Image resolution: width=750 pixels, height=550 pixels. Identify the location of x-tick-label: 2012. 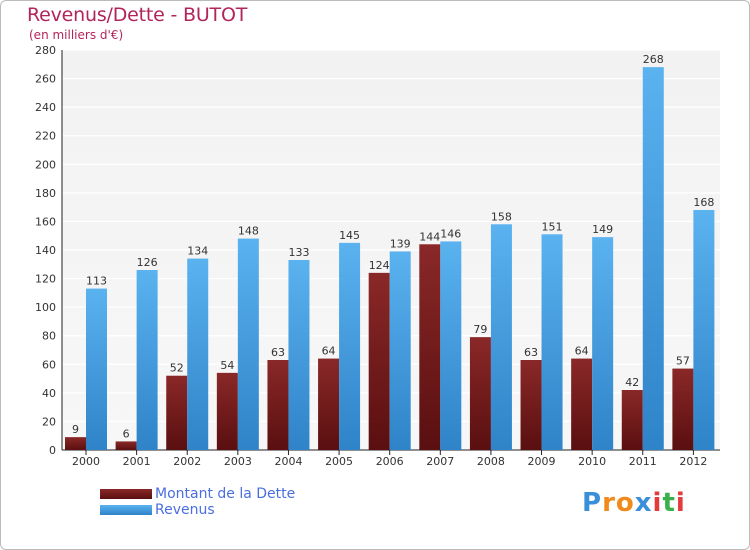
(693, 461).